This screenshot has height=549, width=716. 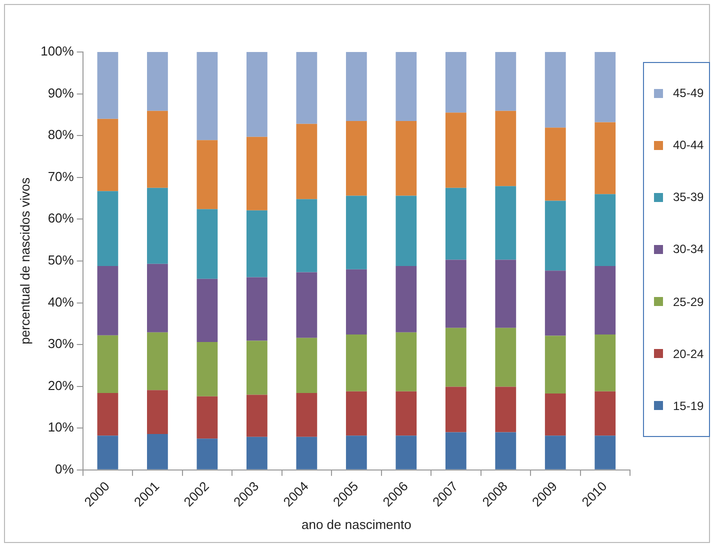 I want to click on legend-label: 35-39, so click(x=688, y=197).